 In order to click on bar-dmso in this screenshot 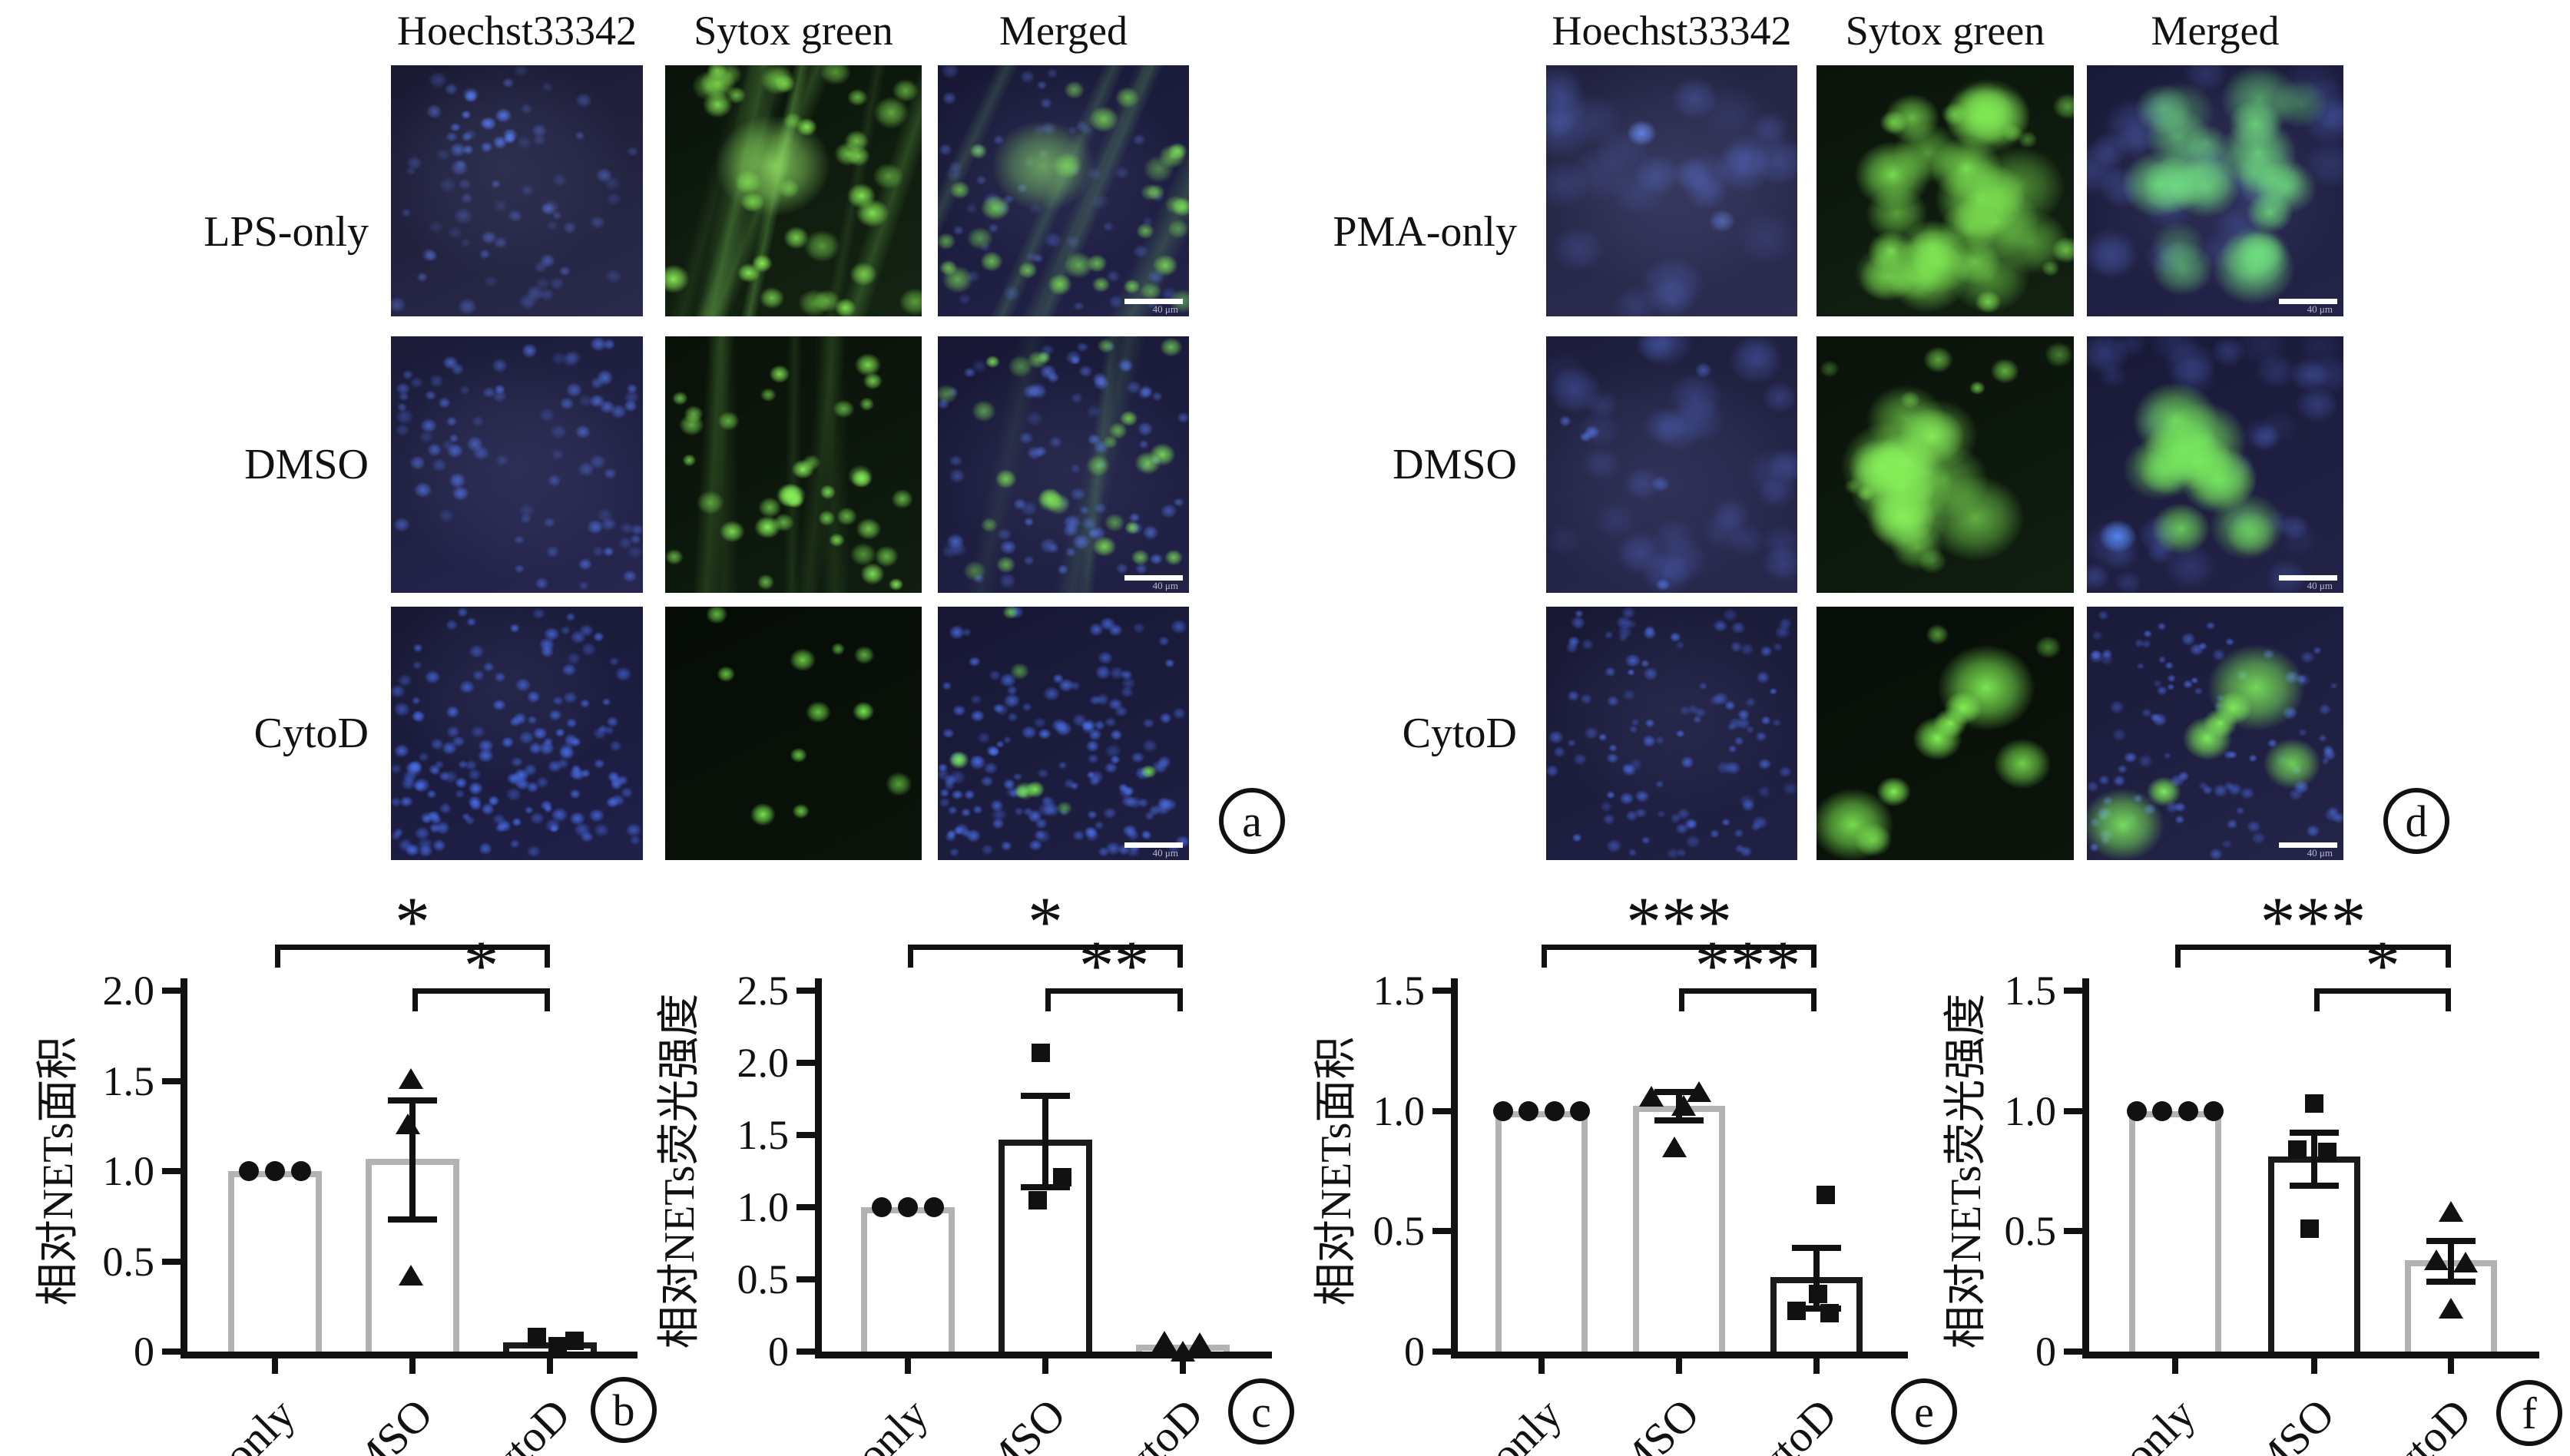, I will do `click(2314, 1254)`.